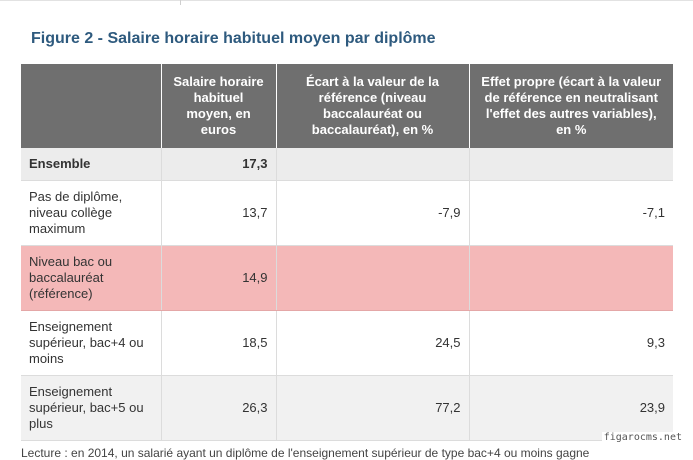 This screenshot has width=693, height=460. Describe the element at coordinates (180, 2) in the screenshot. I see `top-tick-mark` at that location.